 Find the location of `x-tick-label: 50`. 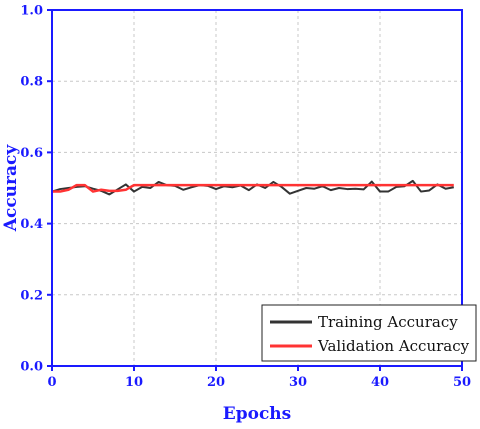

x-tick-label: 50 is located at coordinates (462, 382).